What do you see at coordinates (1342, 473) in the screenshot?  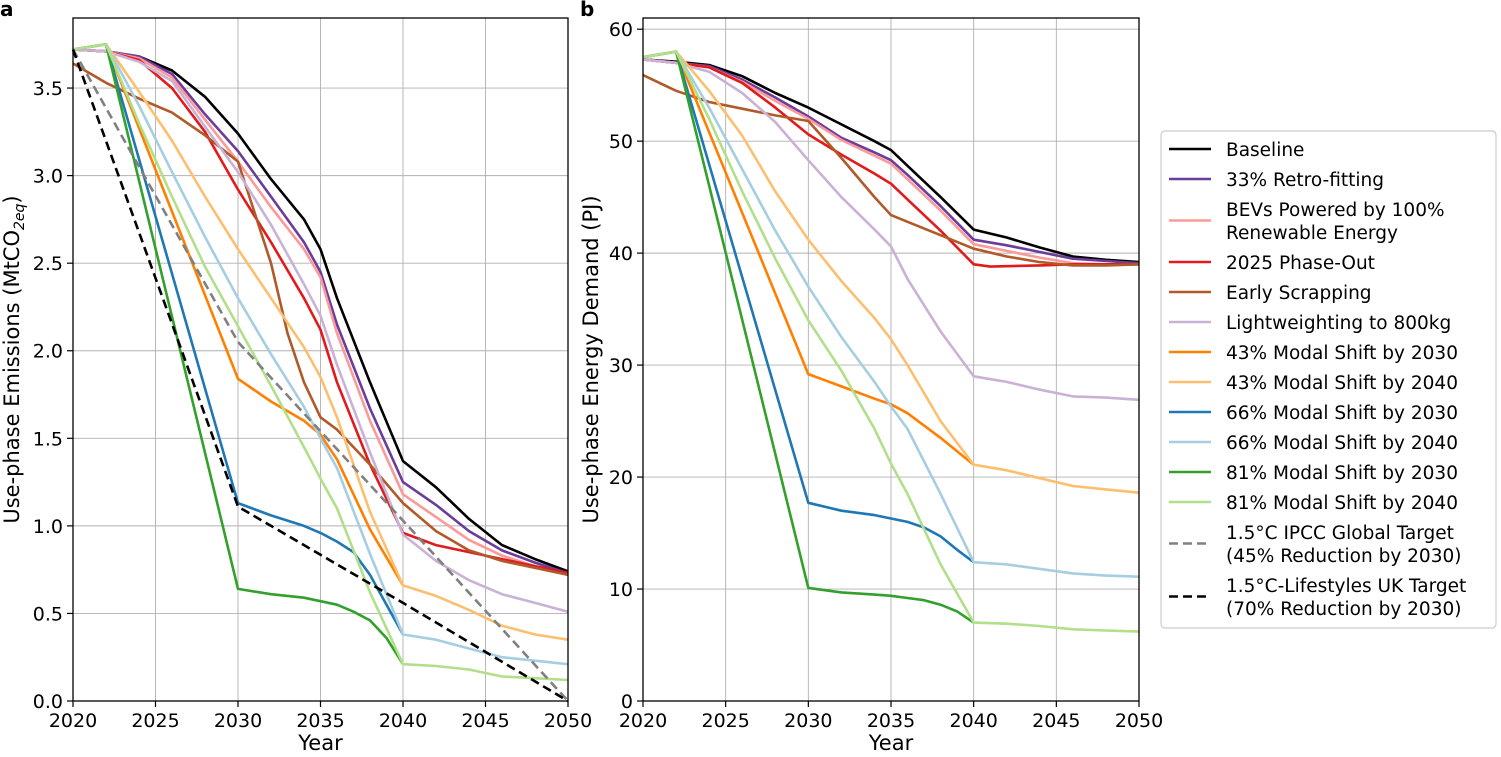 I see `legend-label: 81% Modal Shift by 2030` at bounding box center [1342, 473].